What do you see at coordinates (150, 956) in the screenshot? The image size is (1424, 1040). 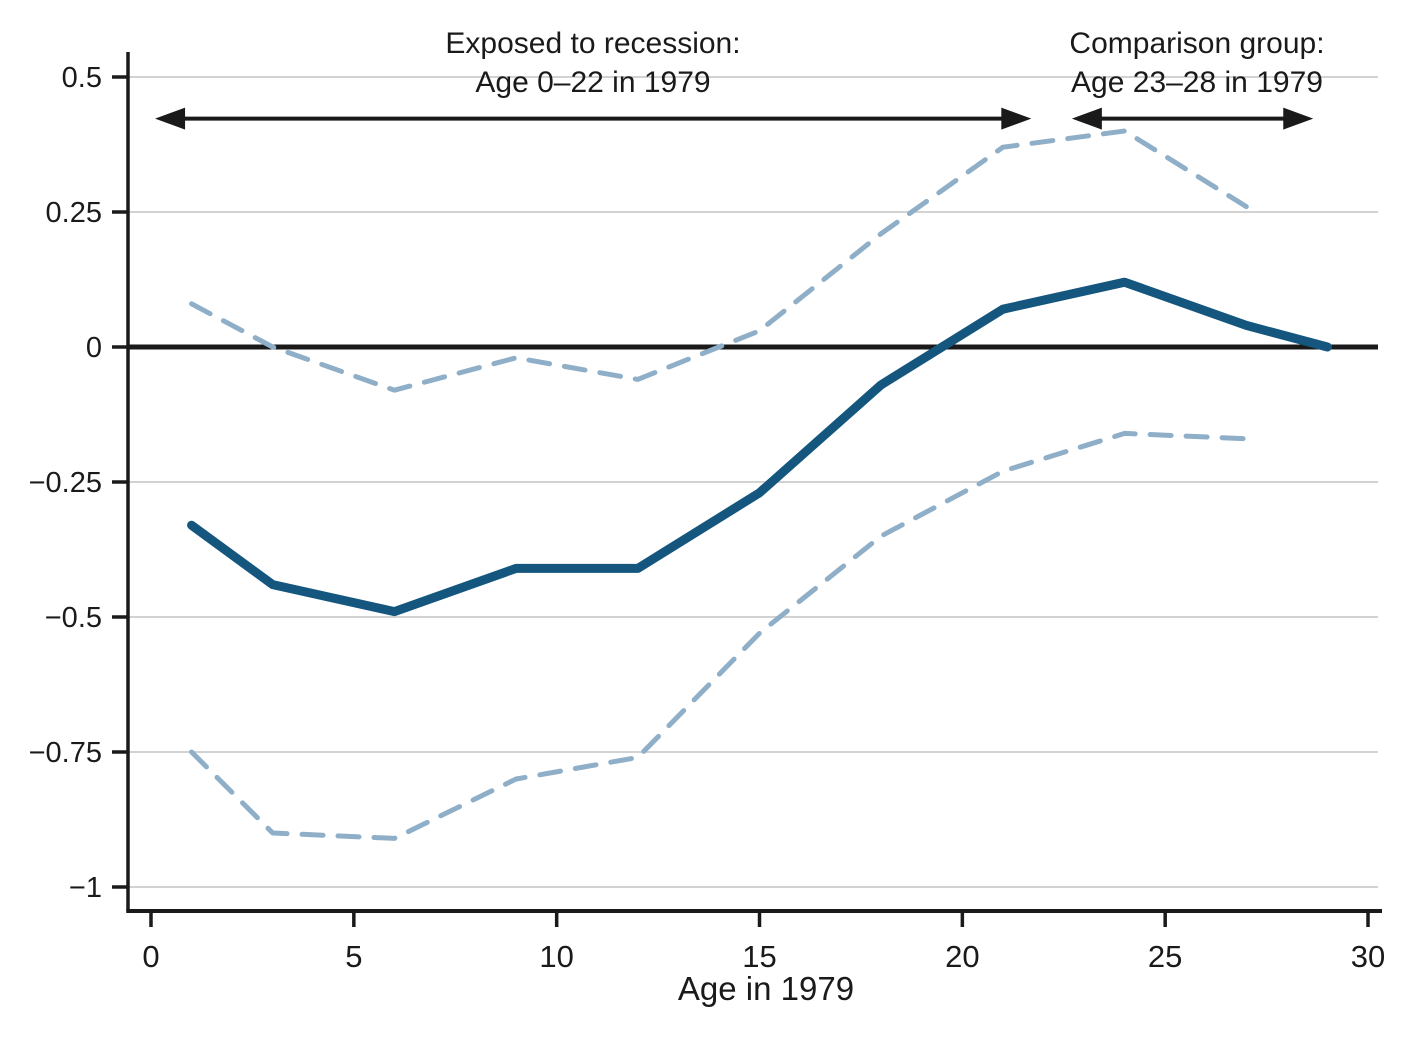 I see `x-tick-label: 0` at bounding box center [150, 956].